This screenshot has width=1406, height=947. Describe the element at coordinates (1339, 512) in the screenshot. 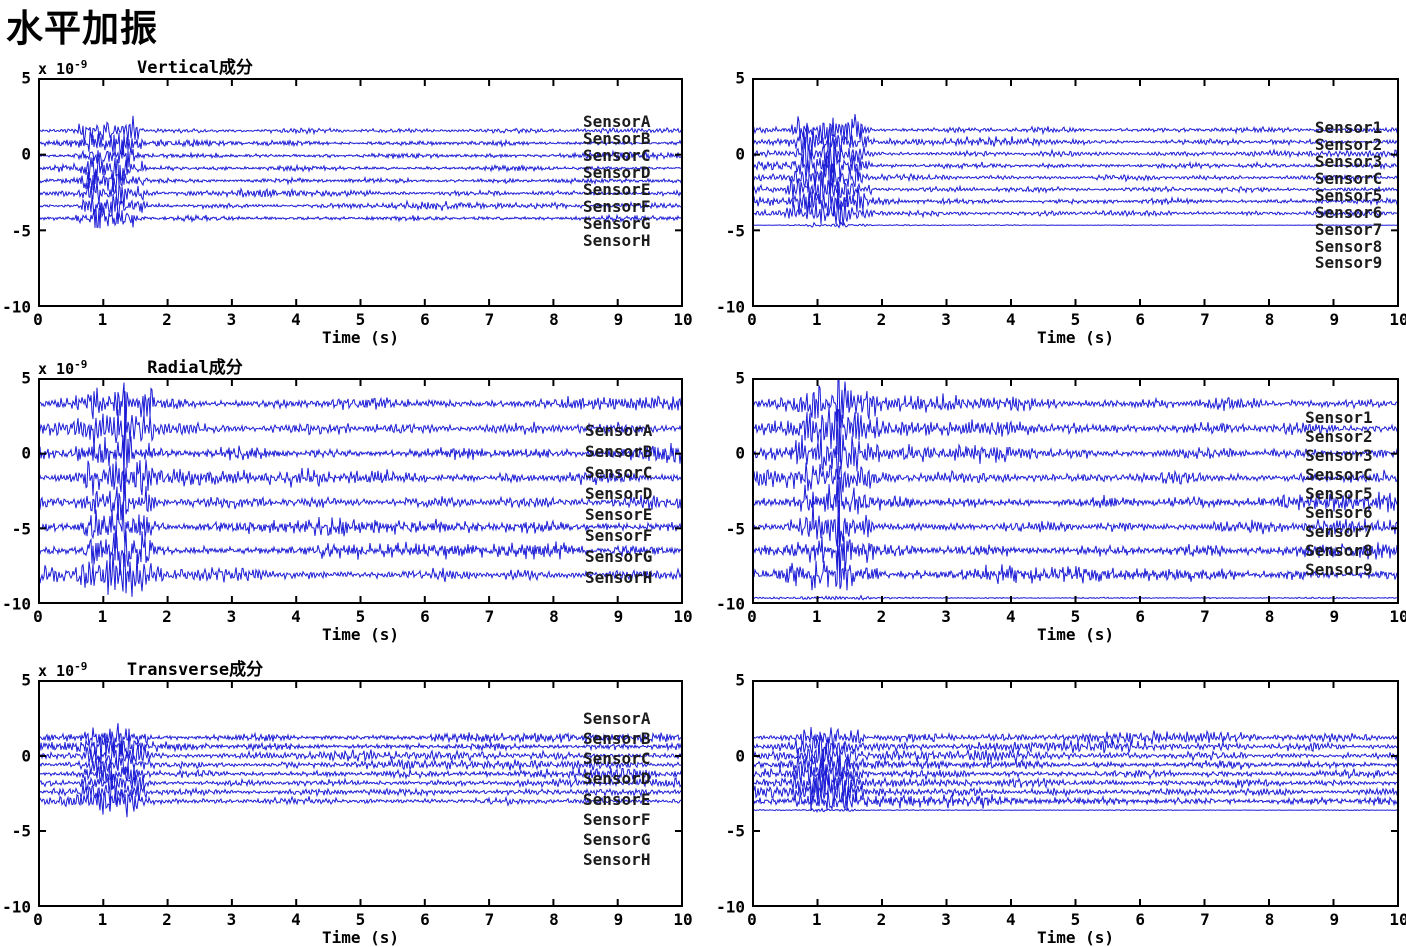

I see `sensor-label: Sensor6` at that location.